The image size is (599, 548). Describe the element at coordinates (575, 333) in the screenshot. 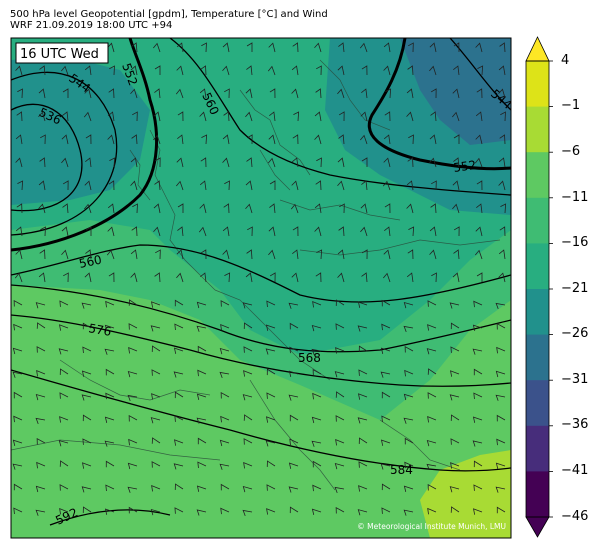

I see `colorbar-tick: −26` at that location.